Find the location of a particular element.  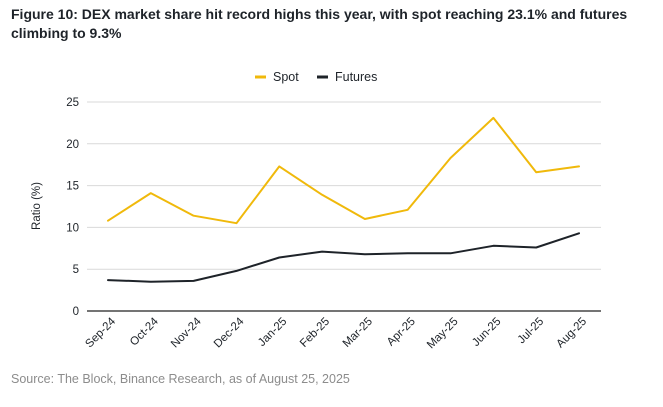

x-tick-label: May-25 is located at coordinates (443, 334).